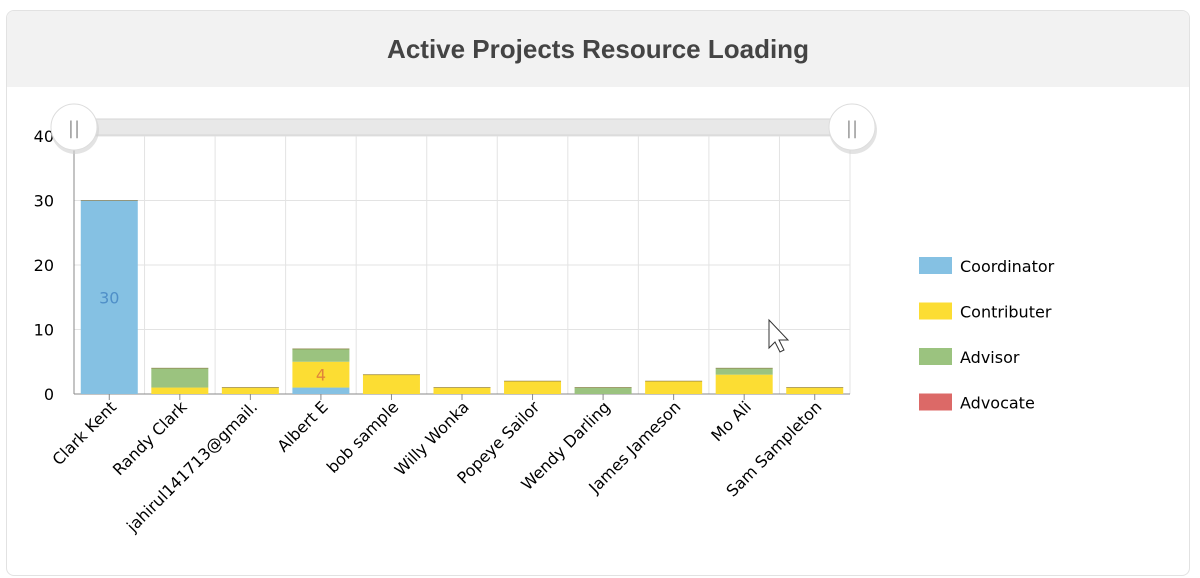 The image size is (1200, 578). Describe the element at coordinates (44, 265) in the screenshot. I see `y-tick-label: 20` at that location.